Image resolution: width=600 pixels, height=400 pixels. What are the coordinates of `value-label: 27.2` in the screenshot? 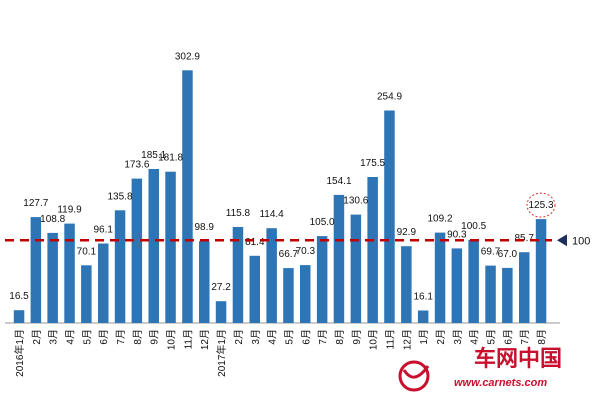 It's located at (221, 287).